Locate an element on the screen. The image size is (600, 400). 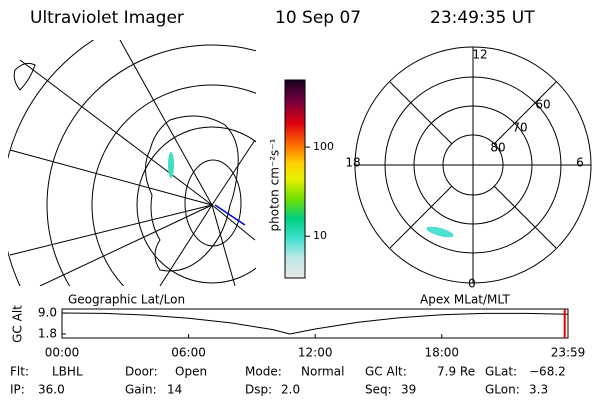
status-value: Open is located at coordinates (191, 372).